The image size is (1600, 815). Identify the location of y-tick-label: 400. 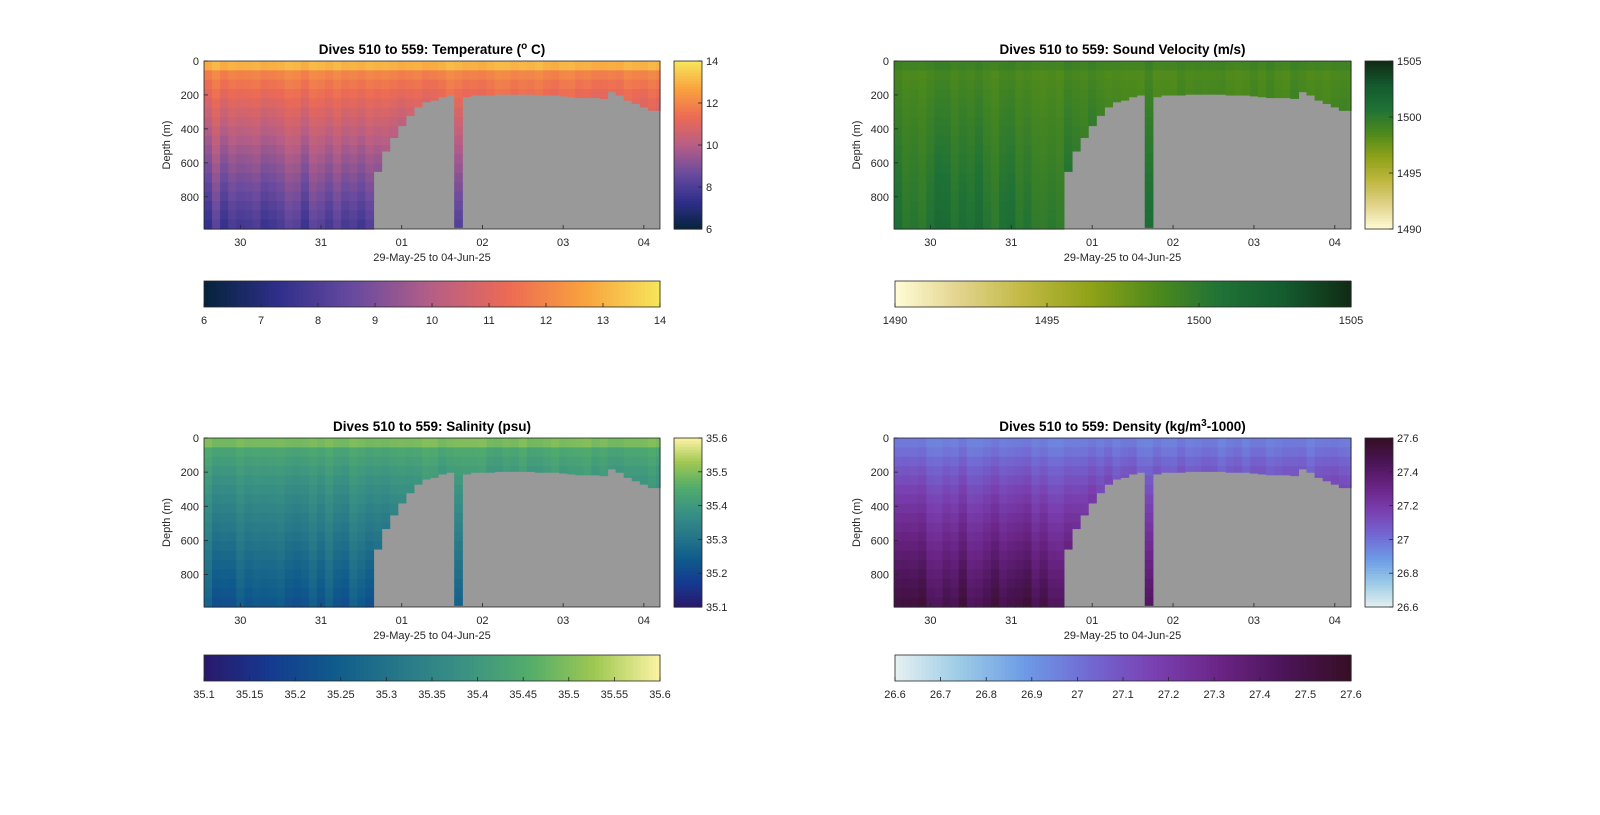
(190, 130).